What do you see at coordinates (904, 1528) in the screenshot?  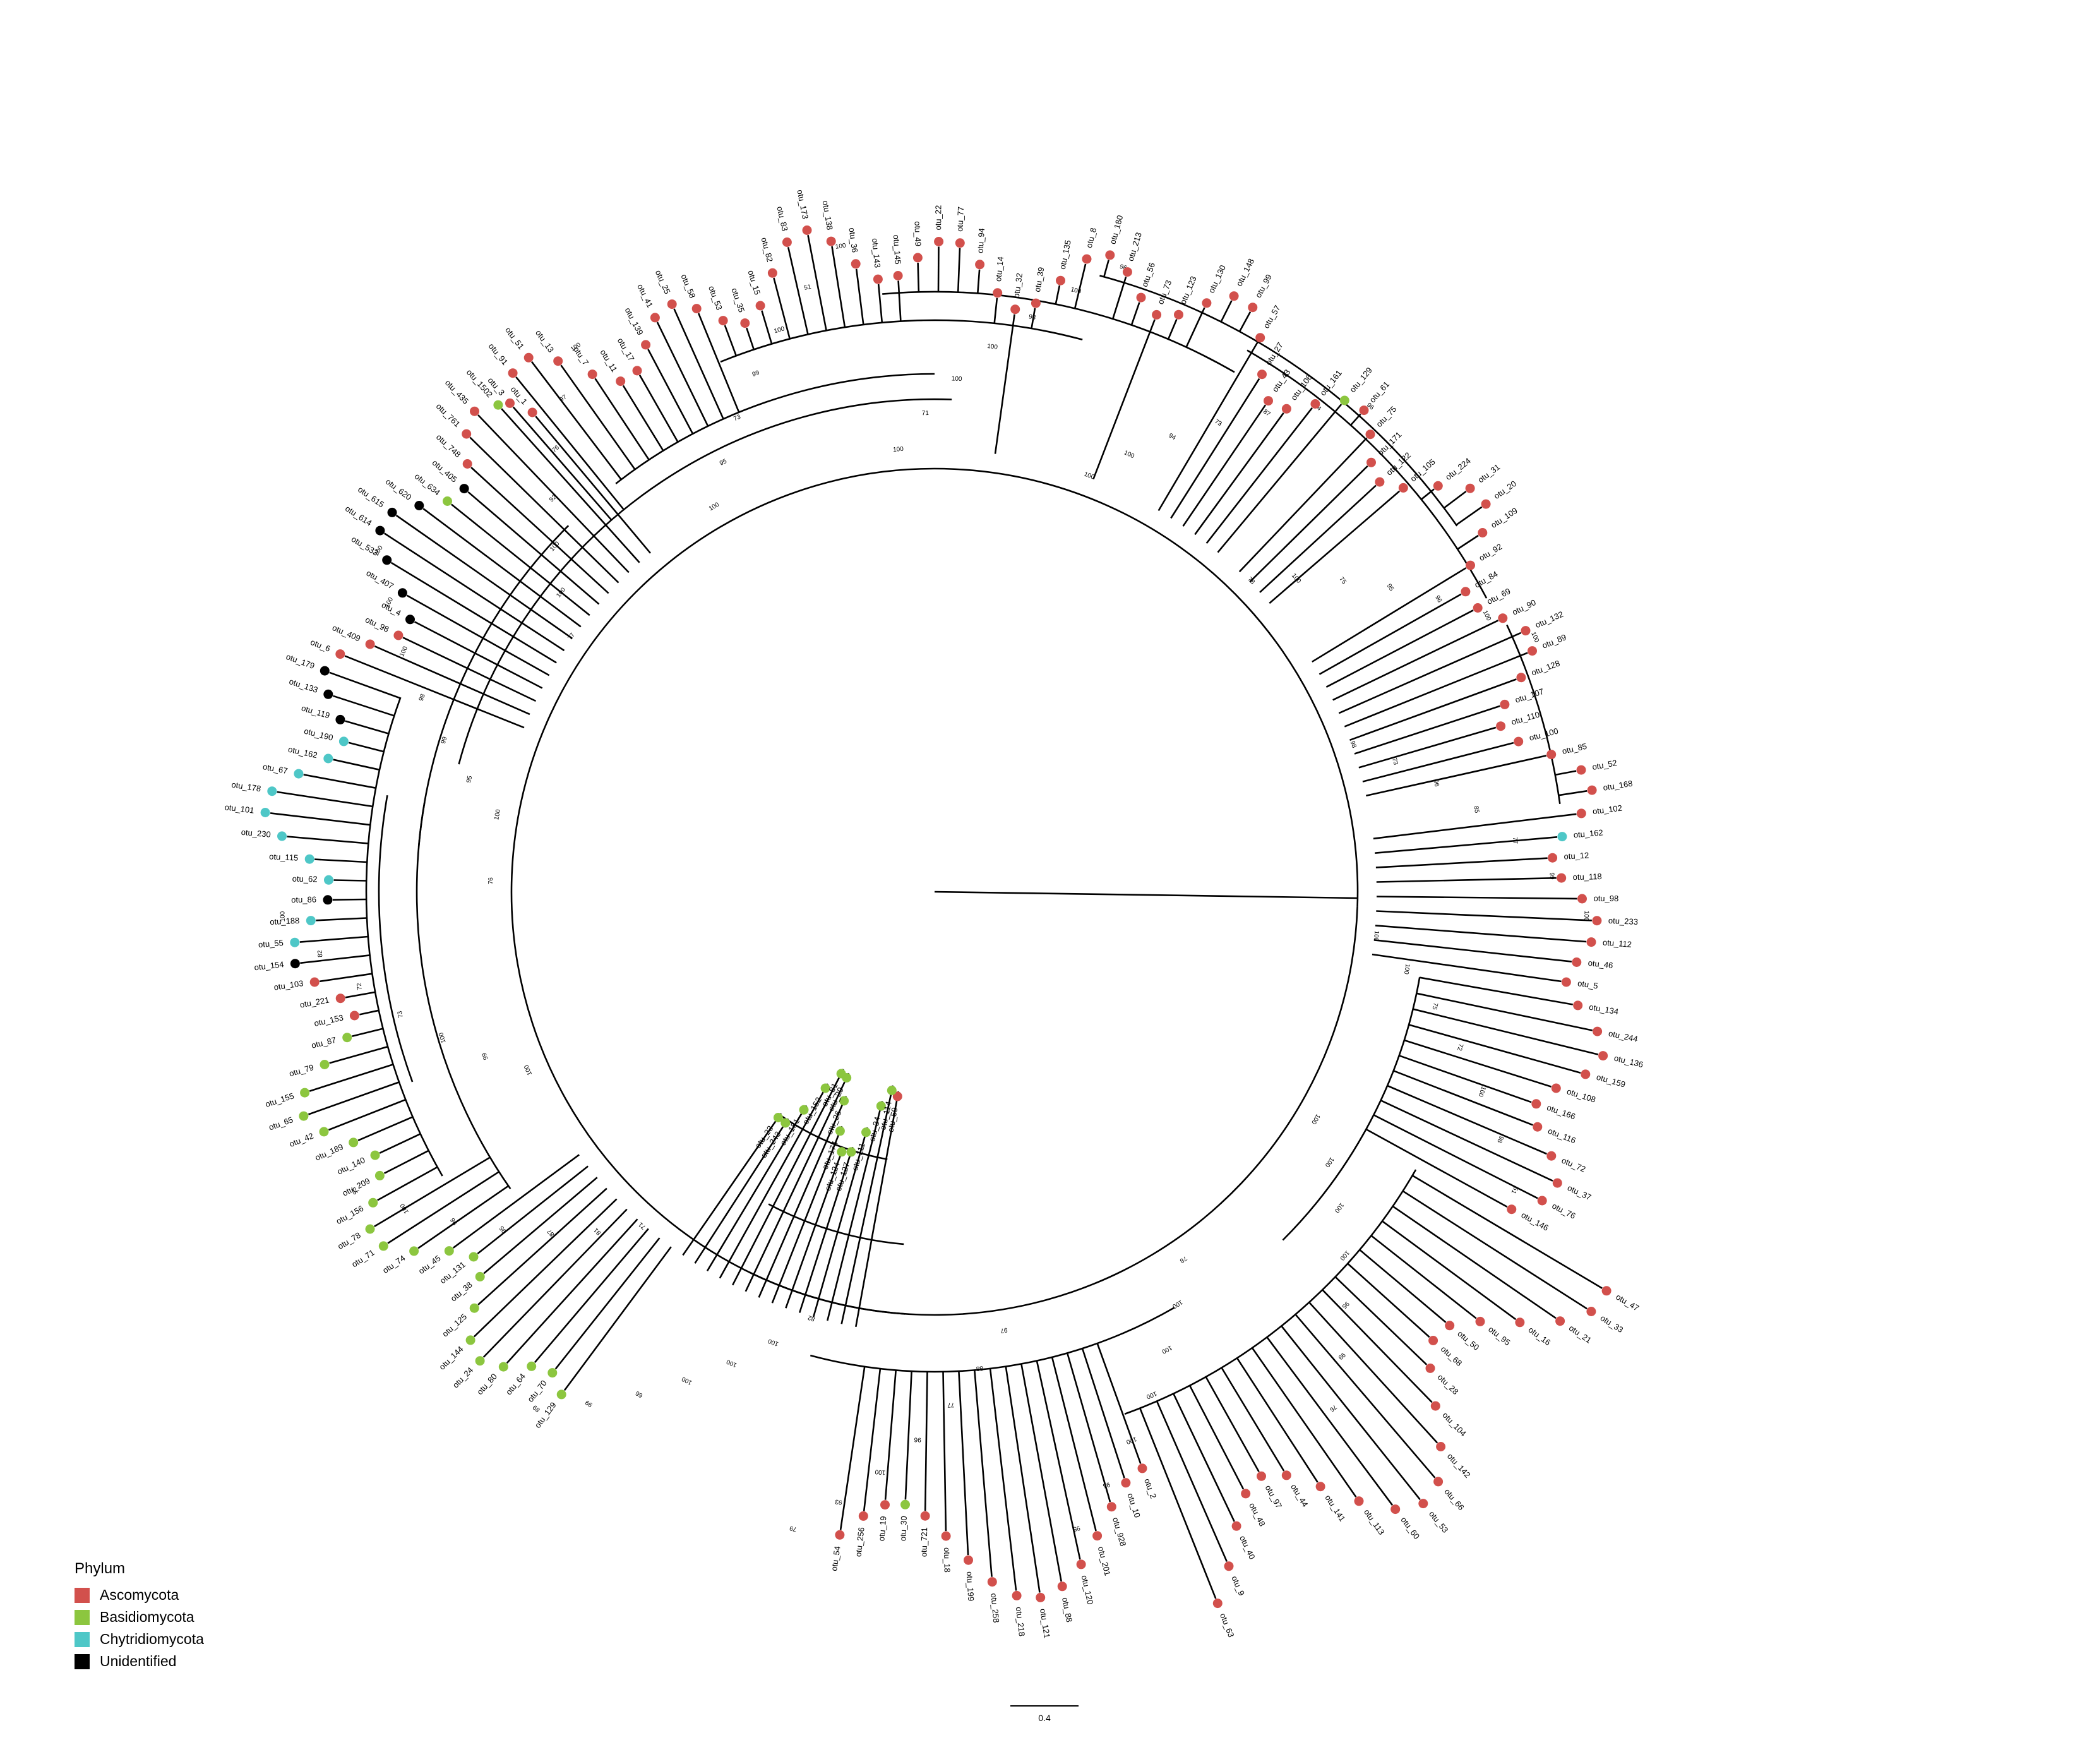 I see `tip-label: otu_30` at bounding box center [904, 1528].